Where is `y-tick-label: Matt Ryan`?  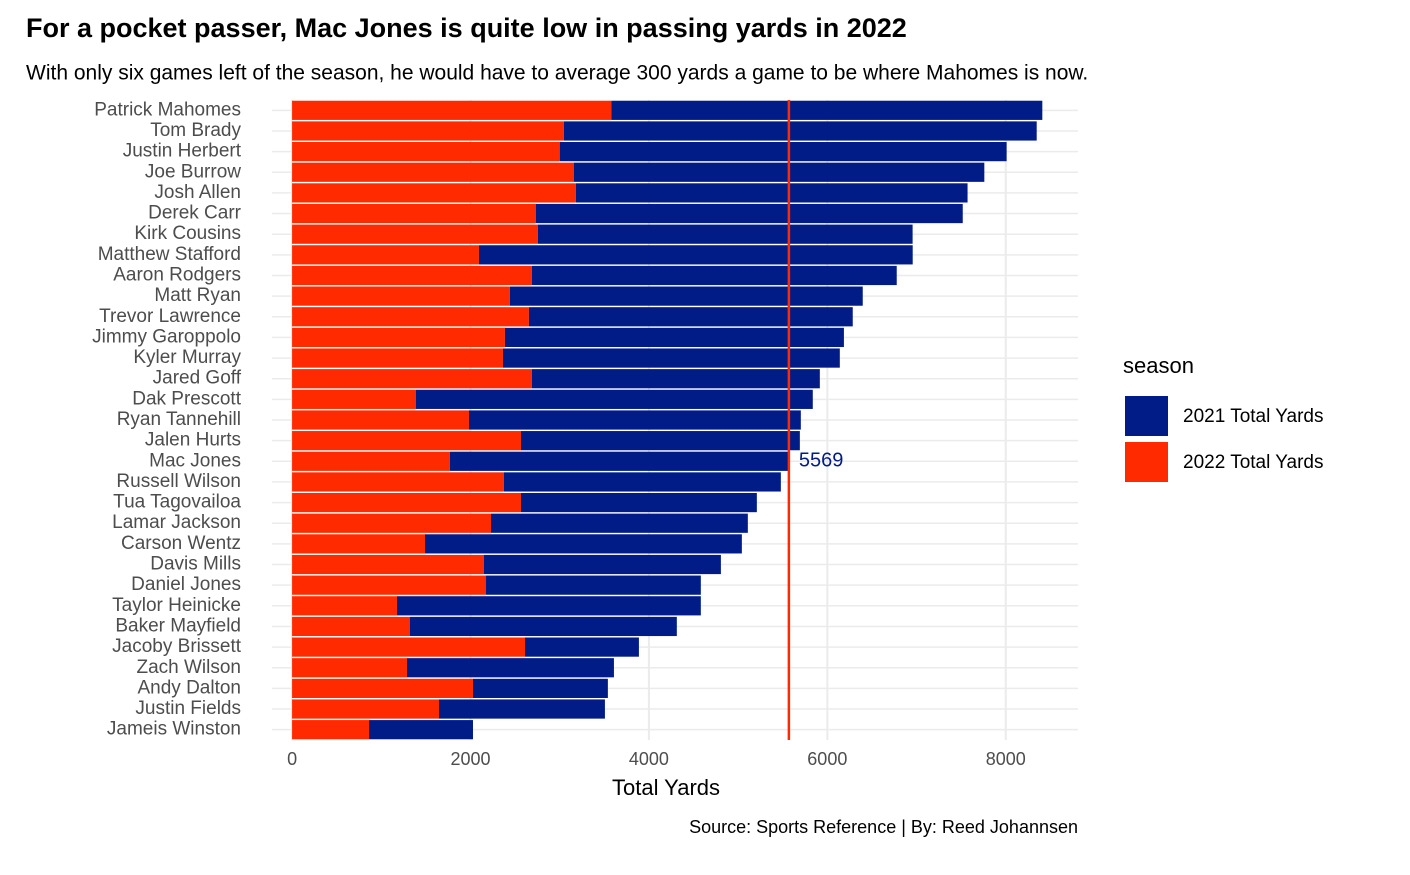
y-tick-label: Matt Ryan is located at coordinates (197, 295).